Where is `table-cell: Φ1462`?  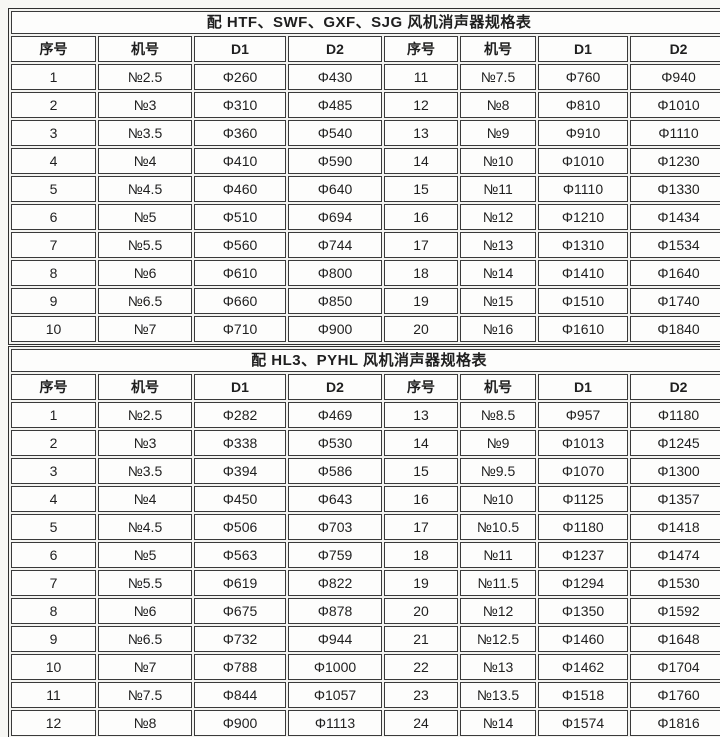 table-cell: Φ1462 is located at coordinates (583, 667).